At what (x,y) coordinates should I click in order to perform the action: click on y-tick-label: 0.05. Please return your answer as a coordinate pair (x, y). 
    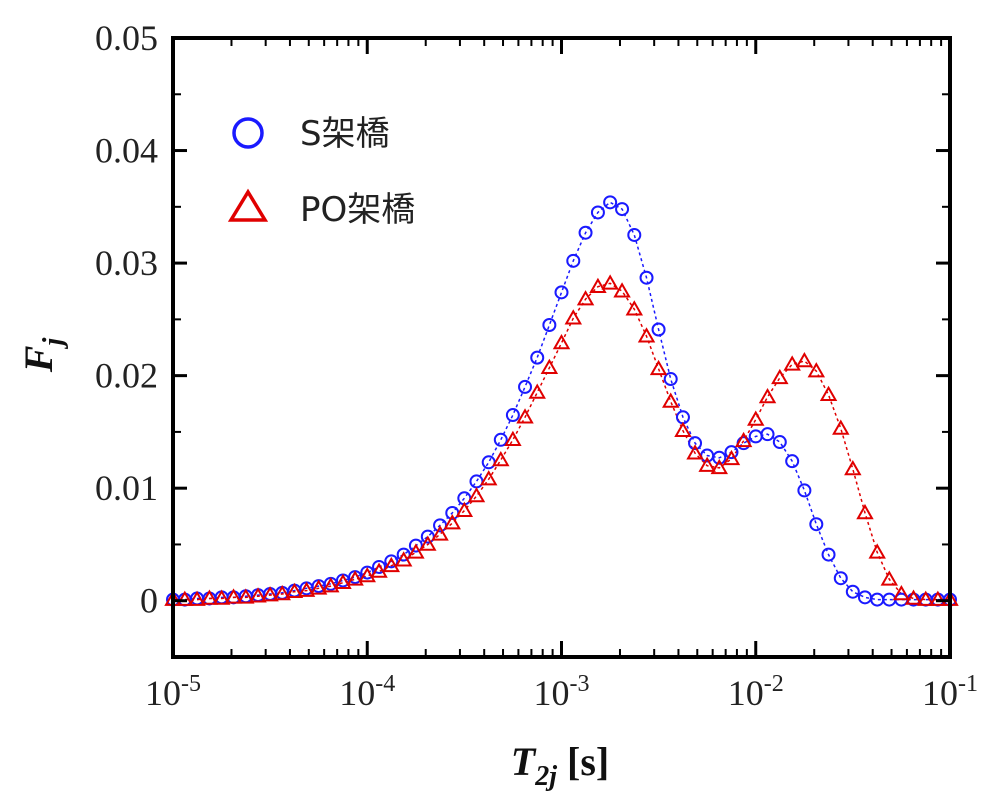
    Looking at the image, I should click on (126, 38).